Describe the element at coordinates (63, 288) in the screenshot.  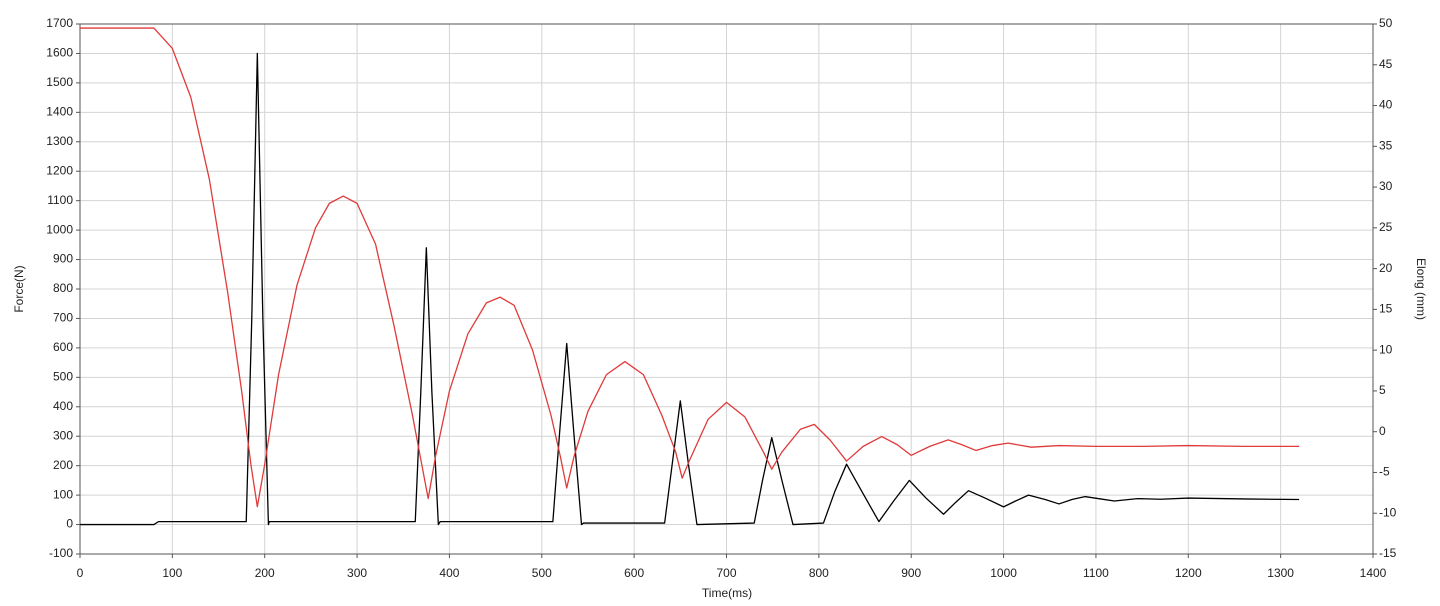
I see `y-tick-label: 800` at that location.